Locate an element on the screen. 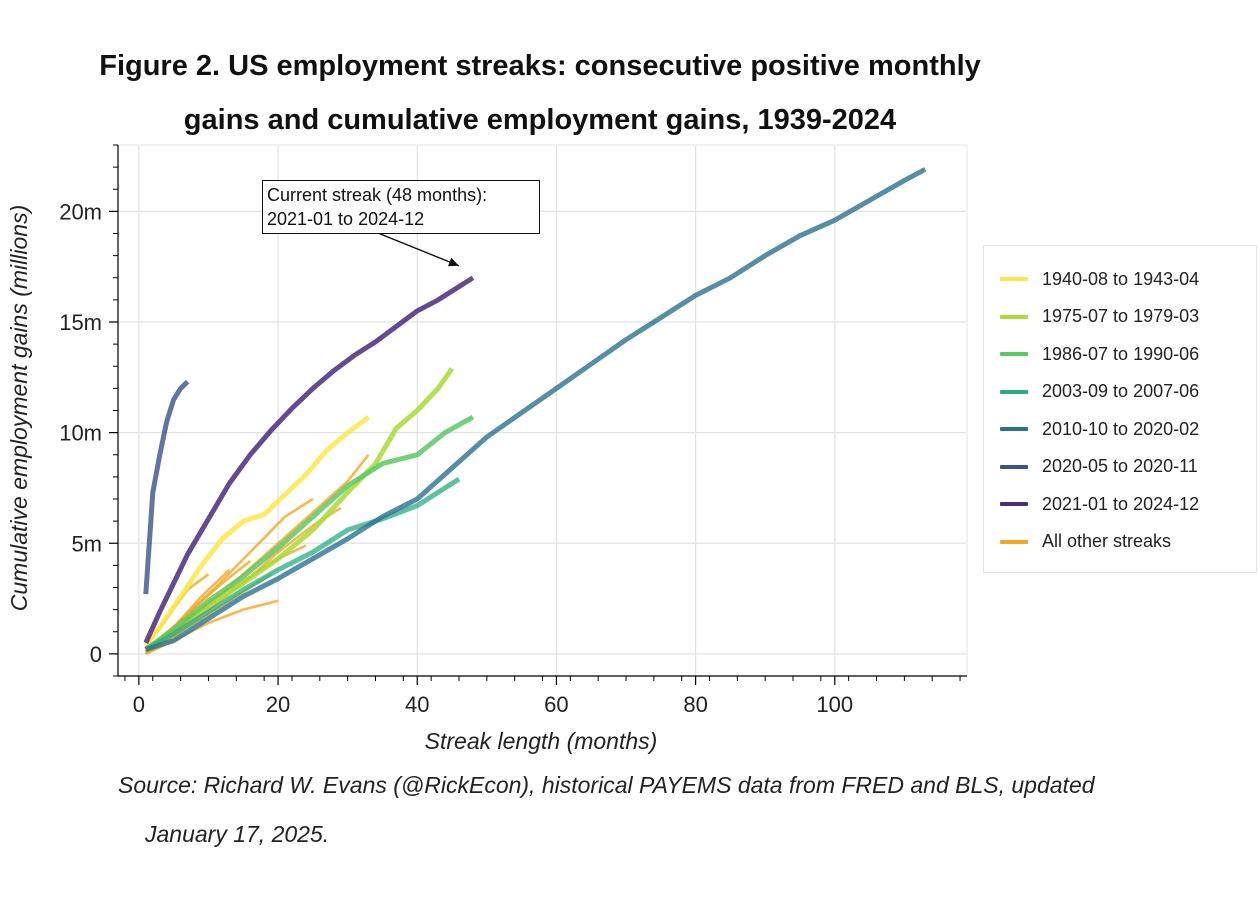  y-tick-label: 5m is located at coordinates (86, 543).